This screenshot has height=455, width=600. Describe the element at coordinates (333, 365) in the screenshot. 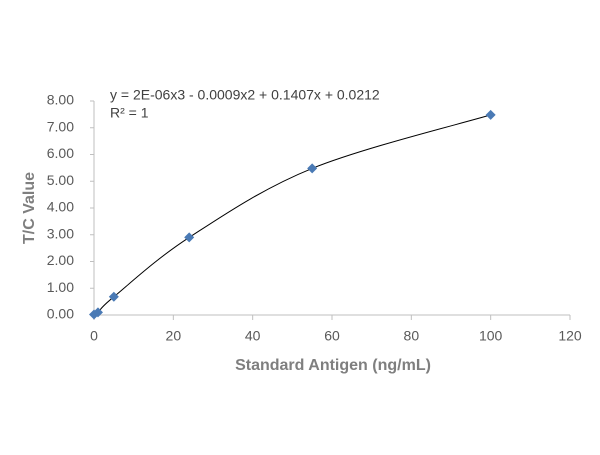

I see `x-axis-title: Standard Antigen (ng/mL)` at that location.